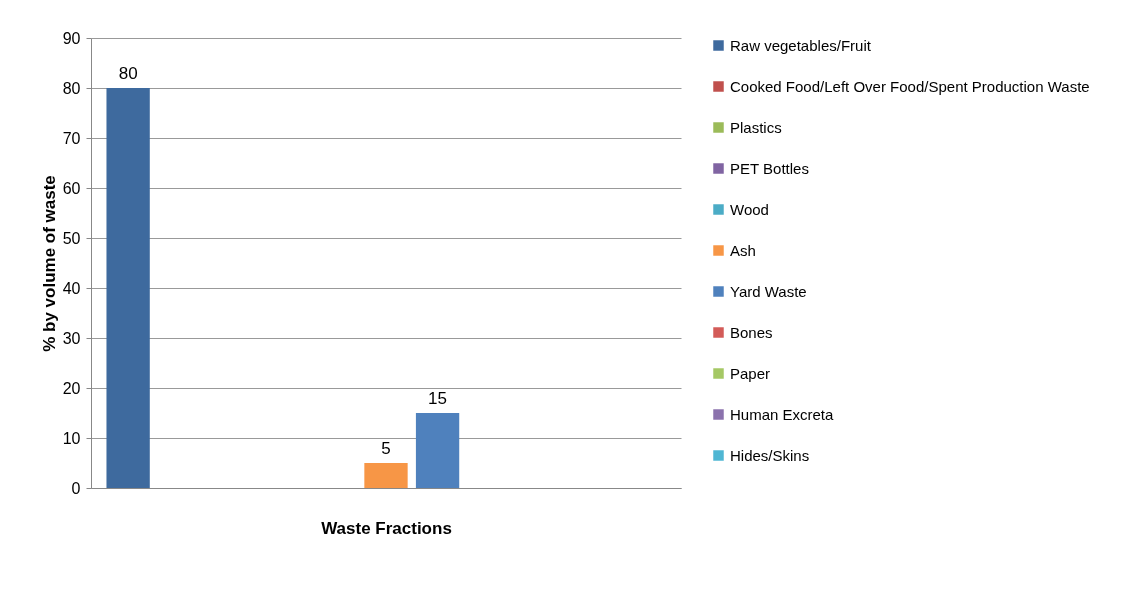 This screenshot has height=608, width=1128. I want to click on y-tick-label: 0, so click(76, 488).